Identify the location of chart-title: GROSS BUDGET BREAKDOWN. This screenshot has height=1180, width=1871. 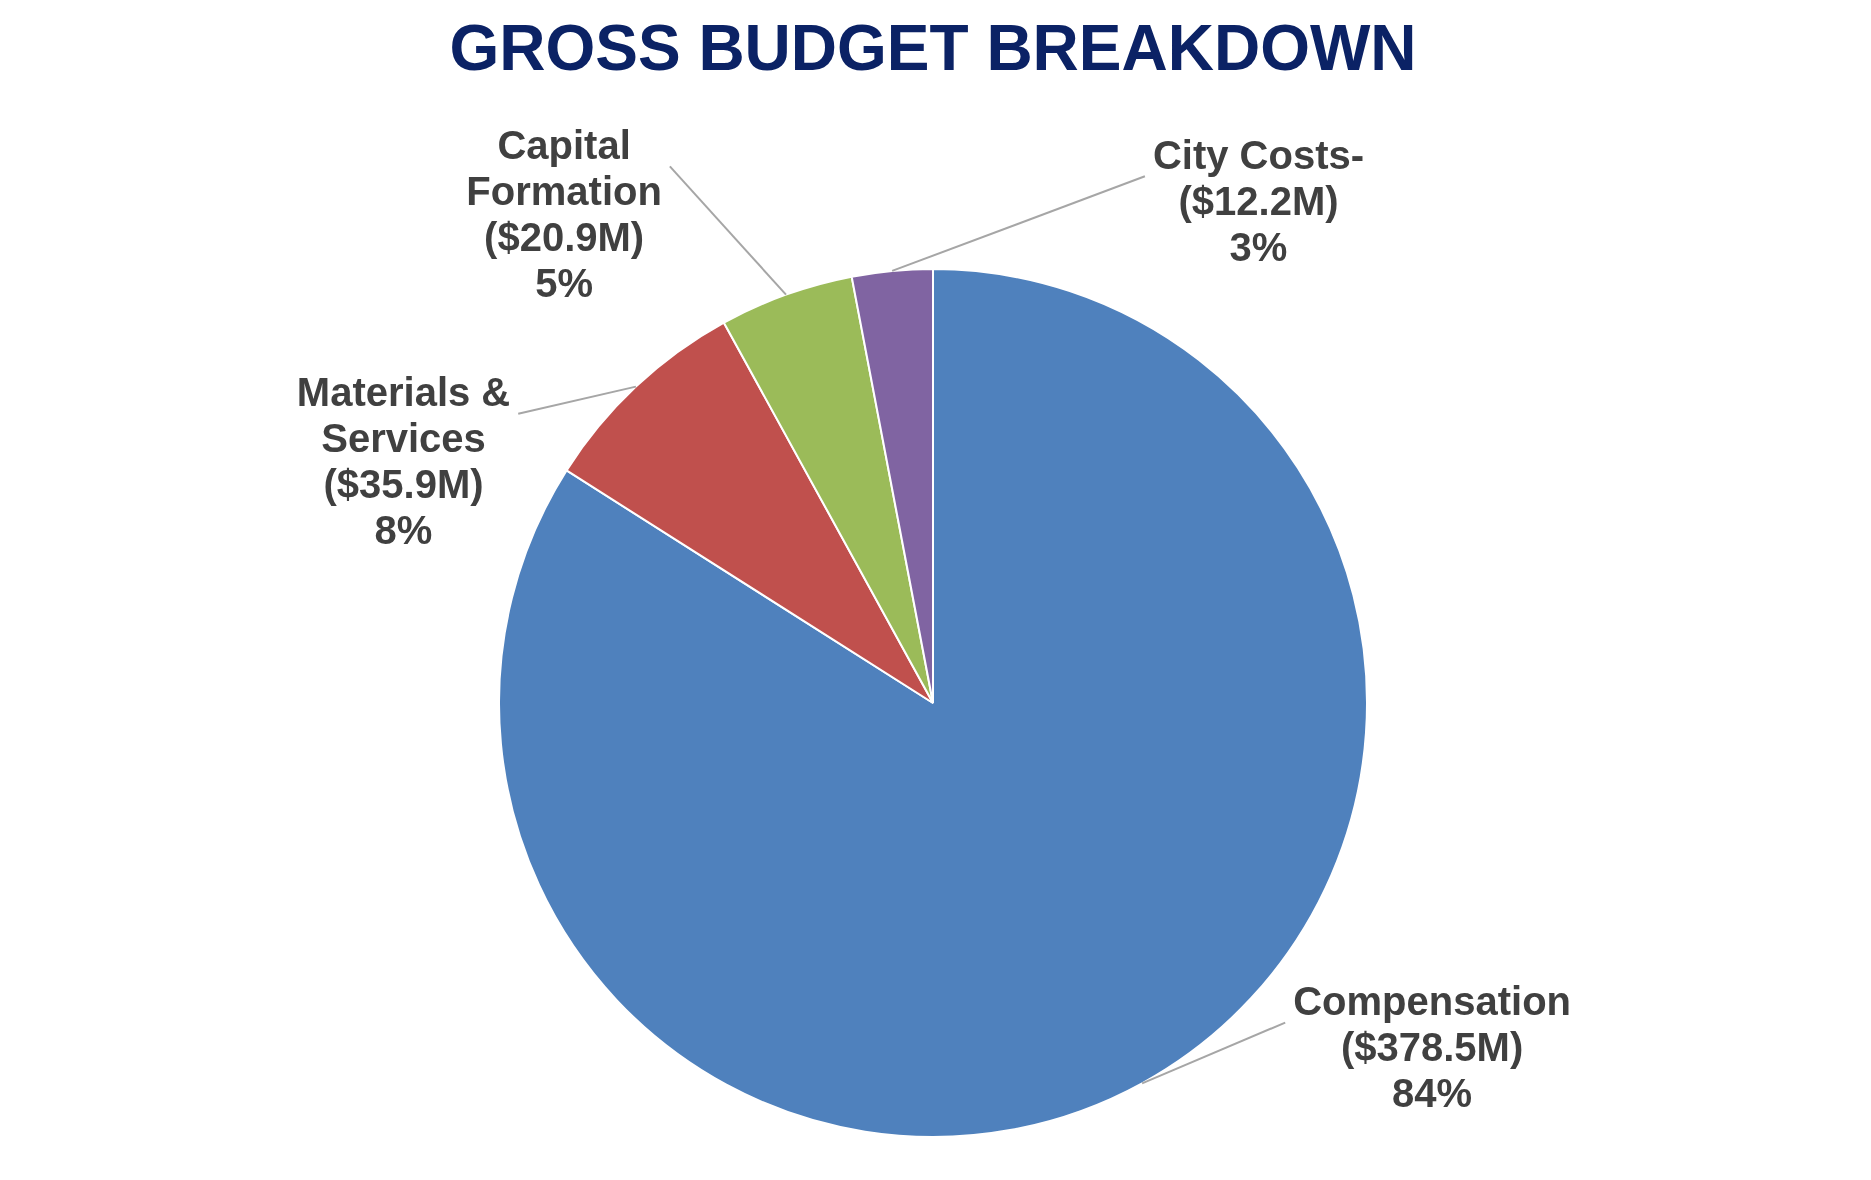
(933, 48).